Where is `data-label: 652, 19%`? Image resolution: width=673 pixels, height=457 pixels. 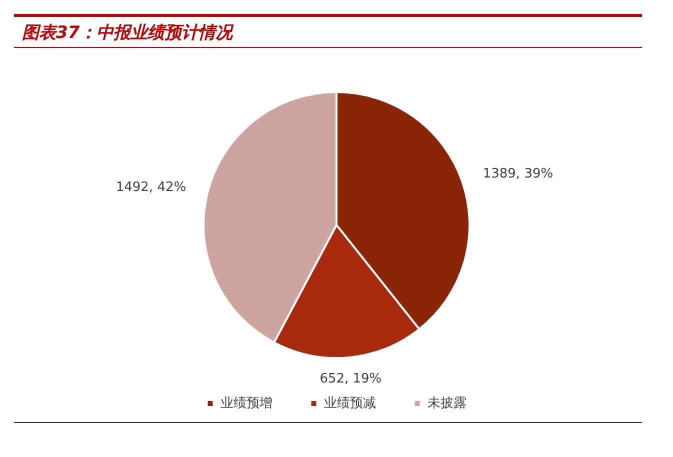 data-label: 652, 19% is located at coordinates (351, 379).